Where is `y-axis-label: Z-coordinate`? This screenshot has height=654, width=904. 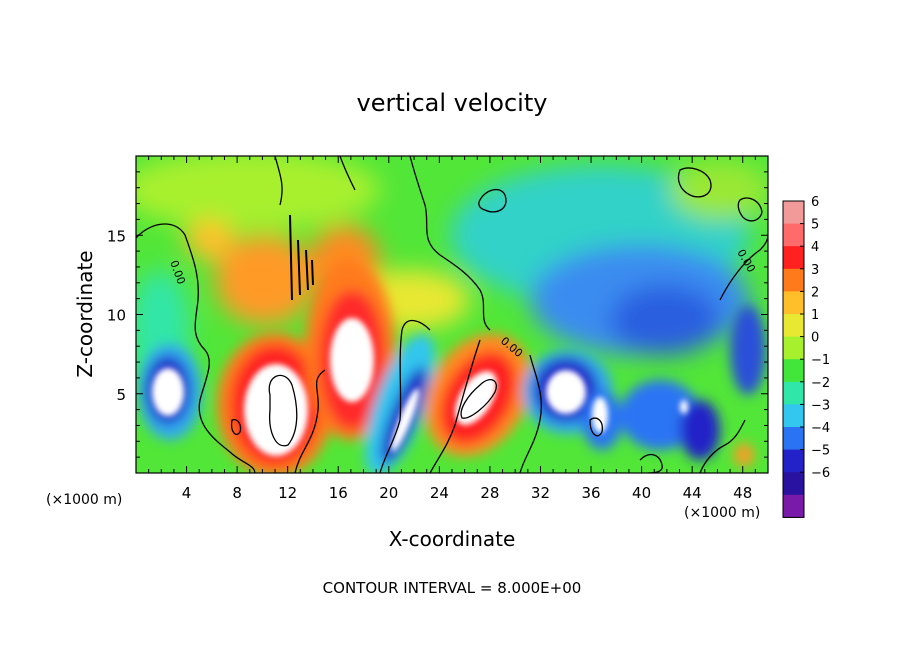
y-axis-label: Z-coordinate is located at coordinates (85, 313).